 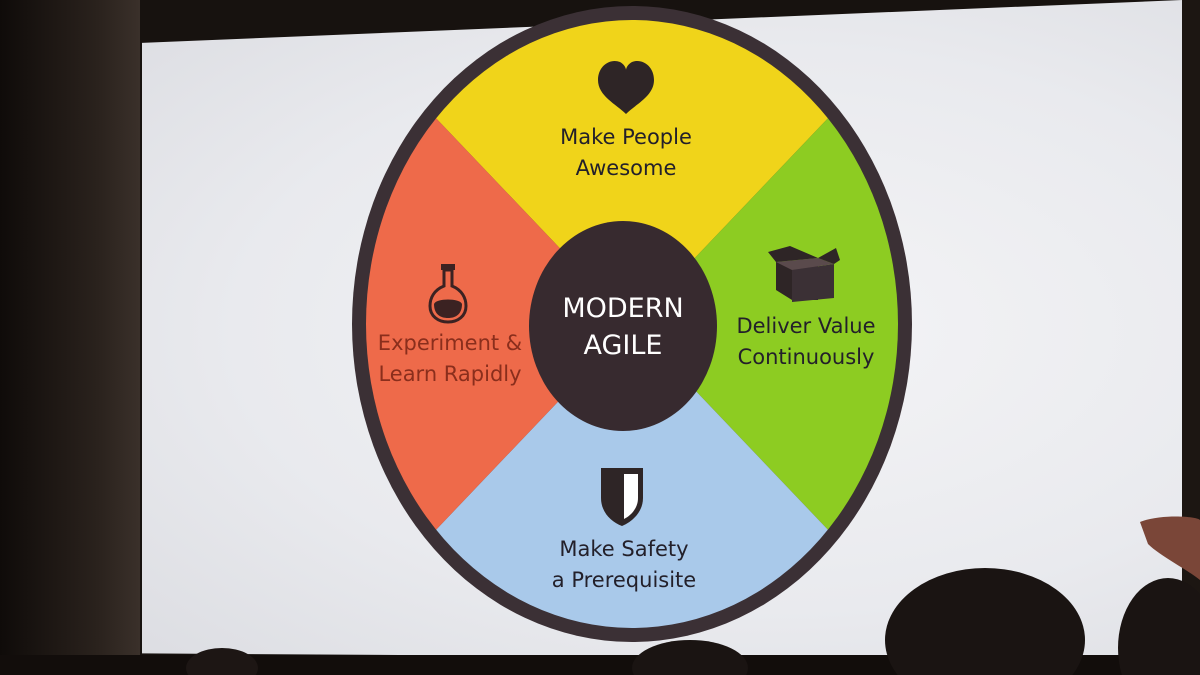 What do you see at coordinates (804, 274) in the screenshot?
I see `box-icon` at bounding box center [804, 274].